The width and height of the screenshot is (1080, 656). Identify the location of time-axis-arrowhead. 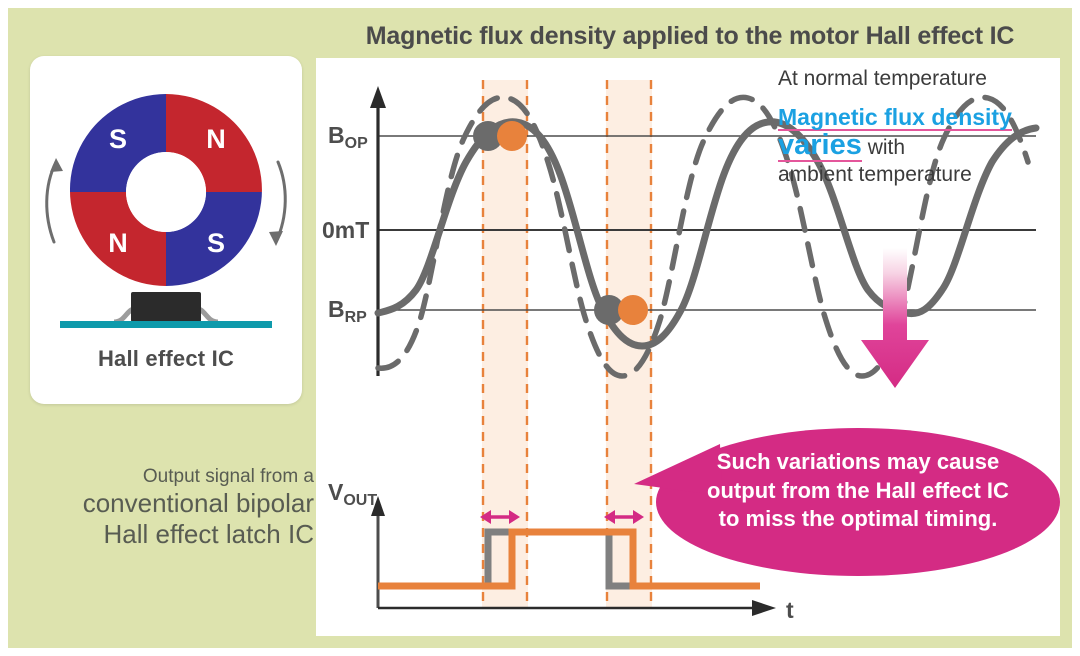
(764, 608).